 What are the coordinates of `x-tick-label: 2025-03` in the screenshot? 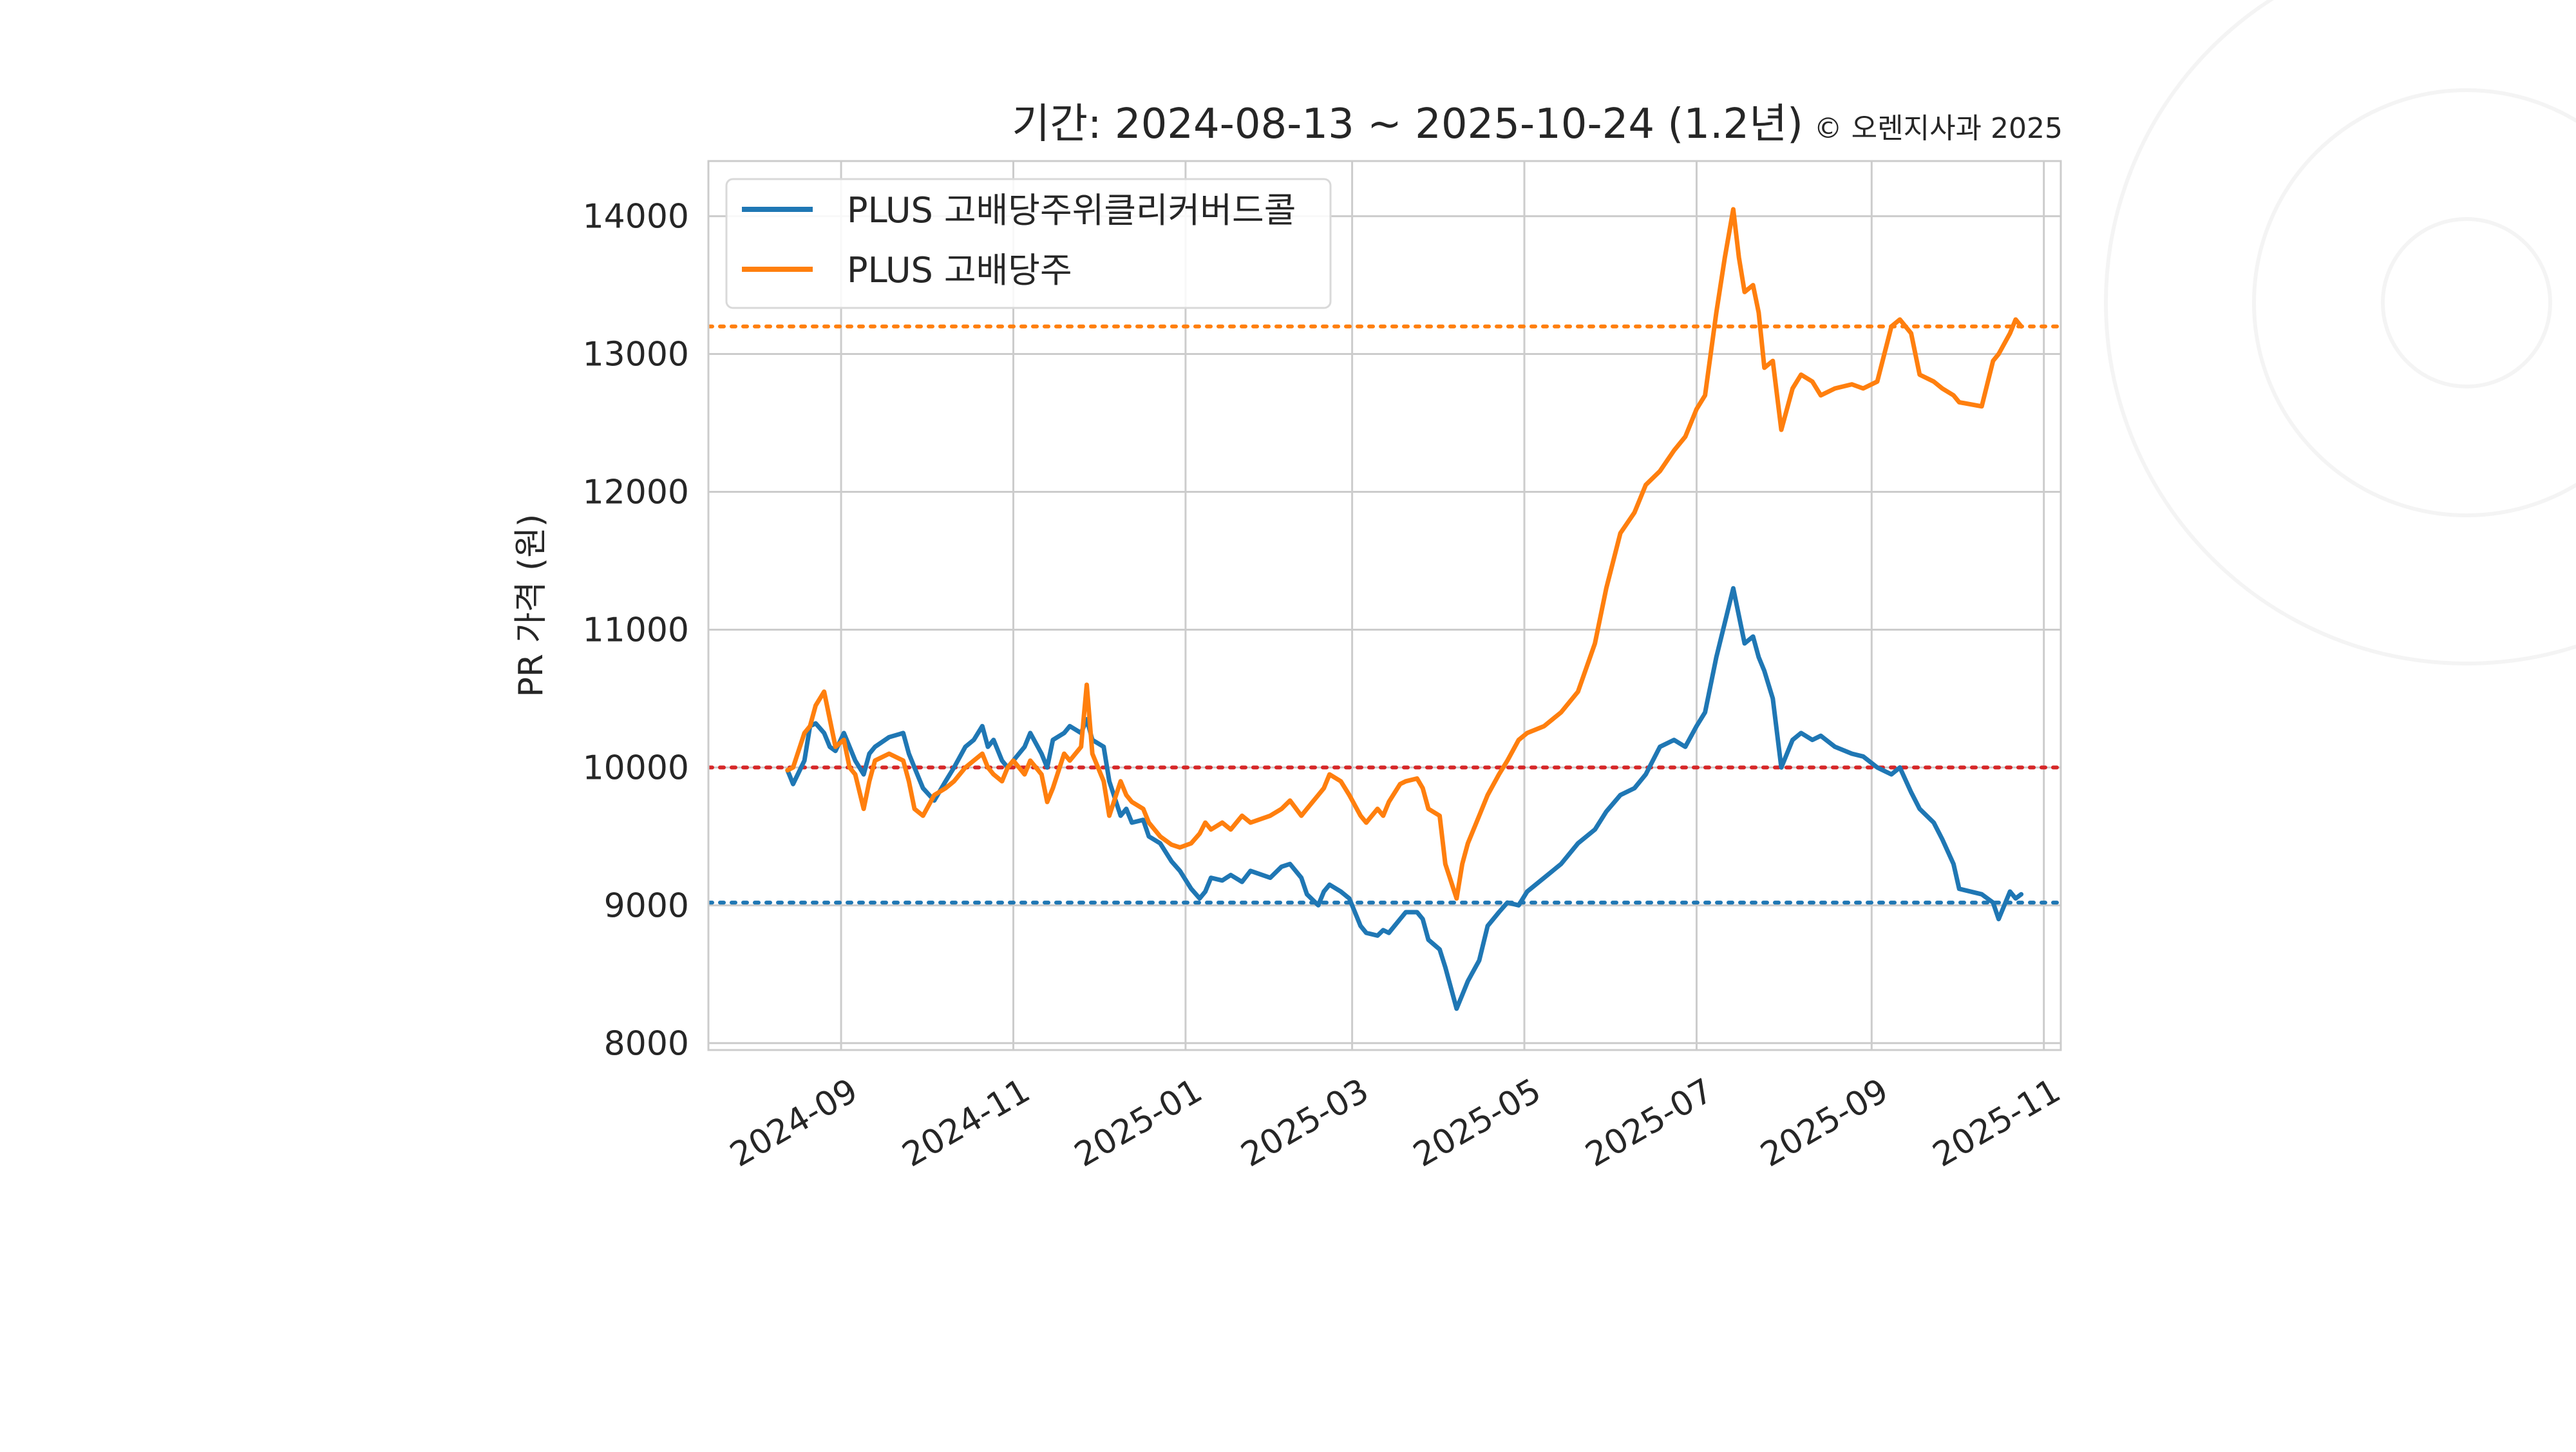 It's located at (1305, 1123).